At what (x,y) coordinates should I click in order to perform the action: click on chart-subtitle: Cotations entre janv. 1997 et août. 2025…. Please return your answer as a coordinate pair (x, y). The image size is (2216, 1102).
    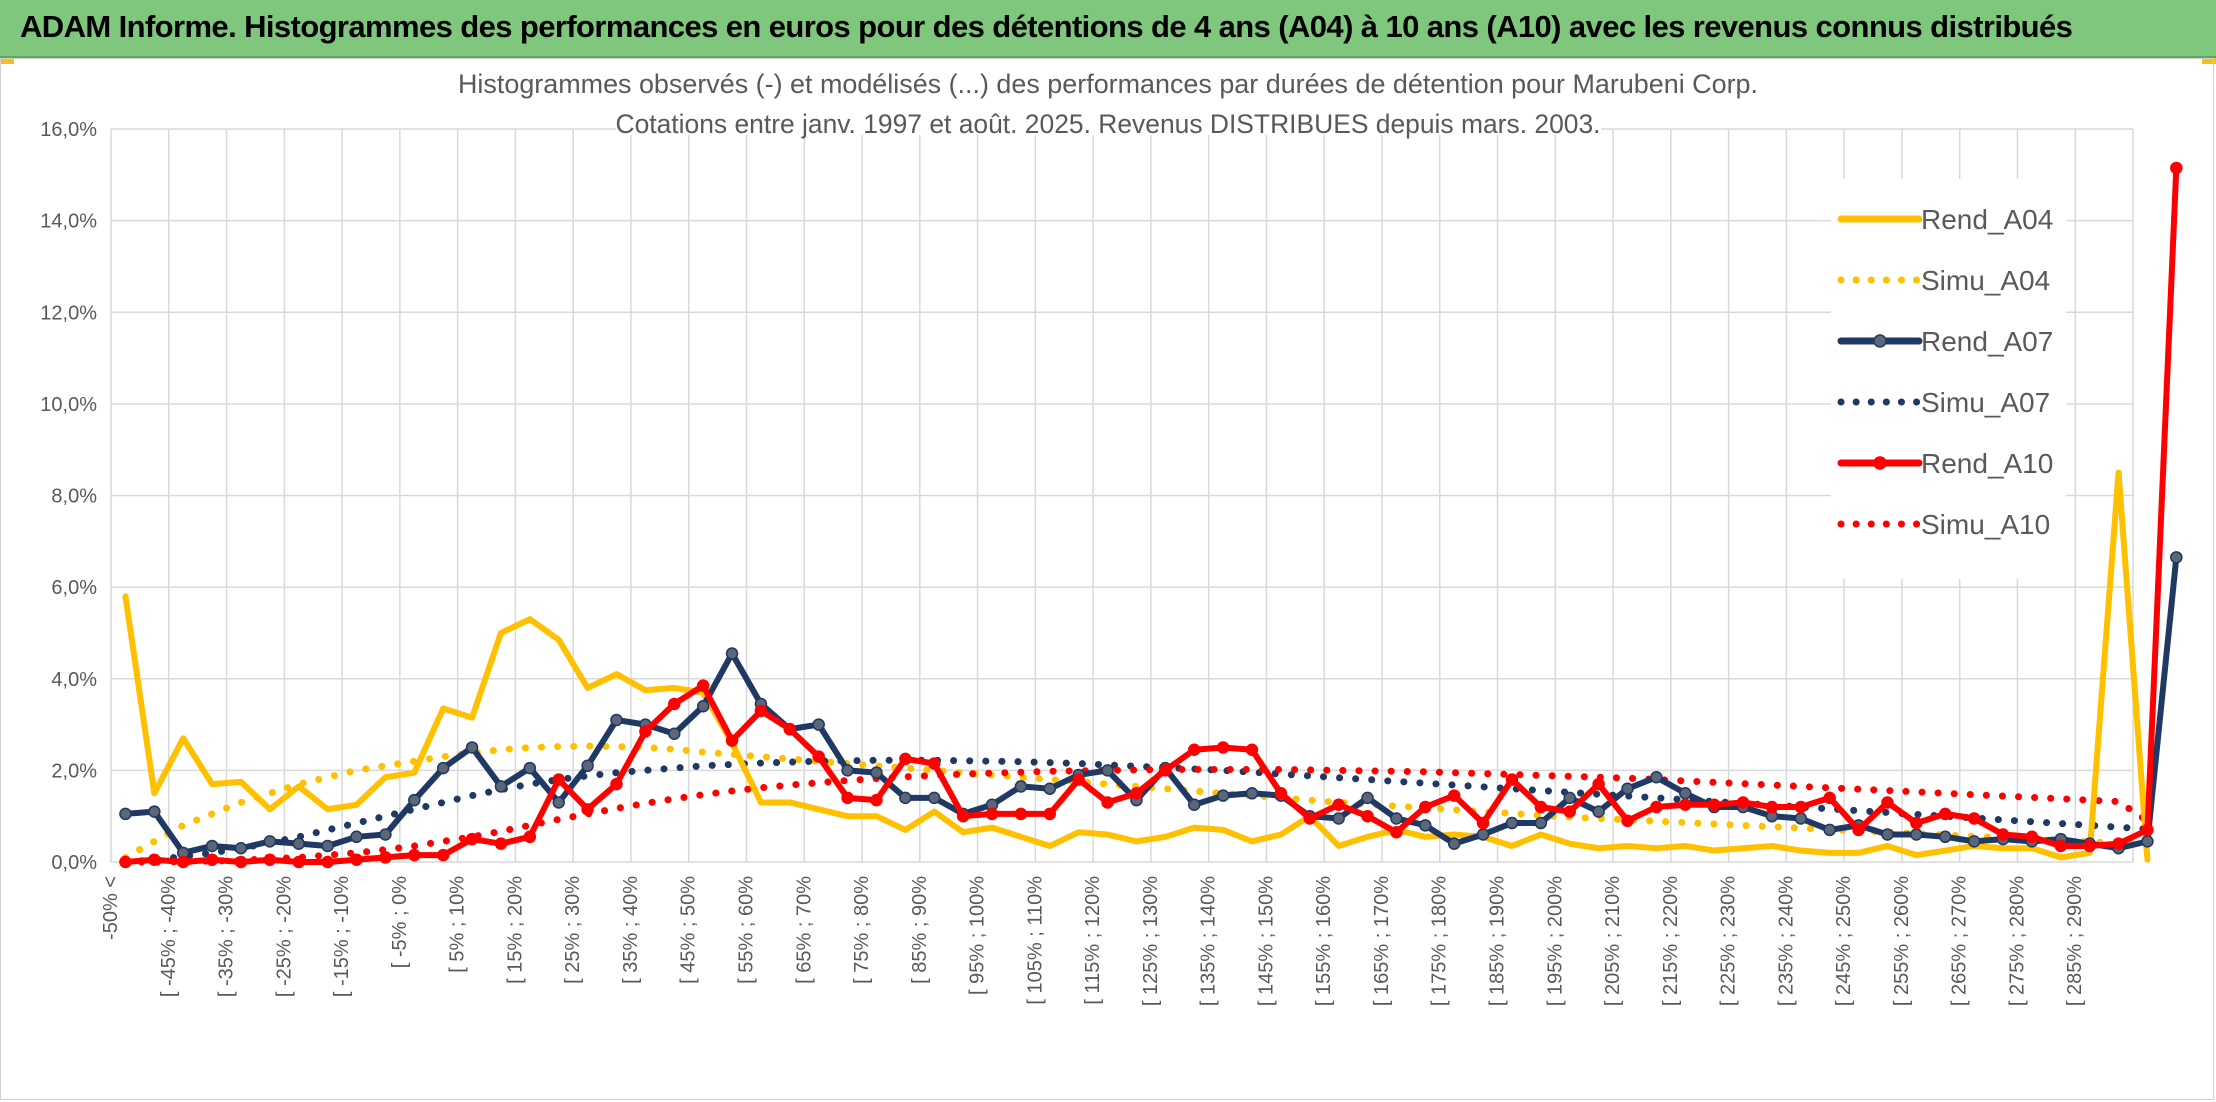
    Looking at the image, I should click on (1108, 124).